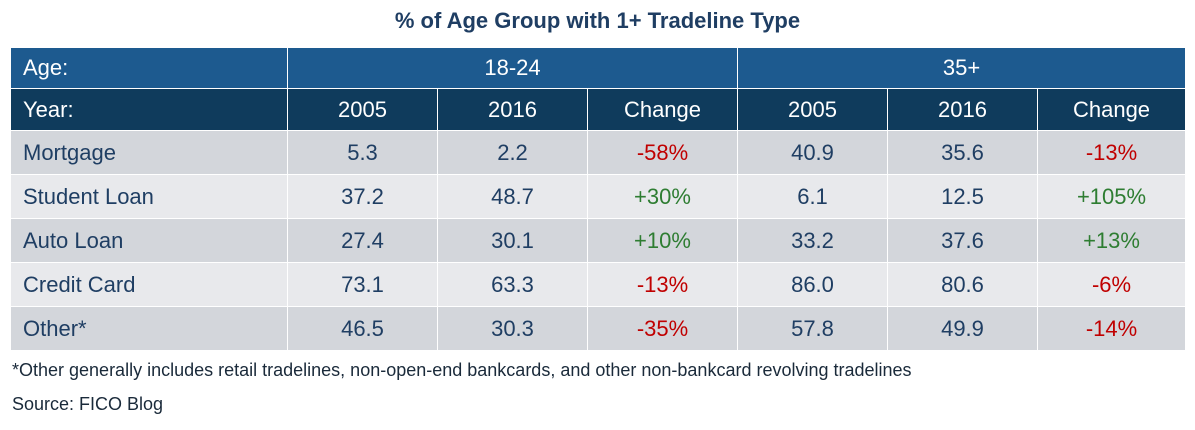 This screenshot has width=1195, height=430. Describe the element at coordinates (149, 328) in the screenshot. I see `row-label: Other*` at that location.